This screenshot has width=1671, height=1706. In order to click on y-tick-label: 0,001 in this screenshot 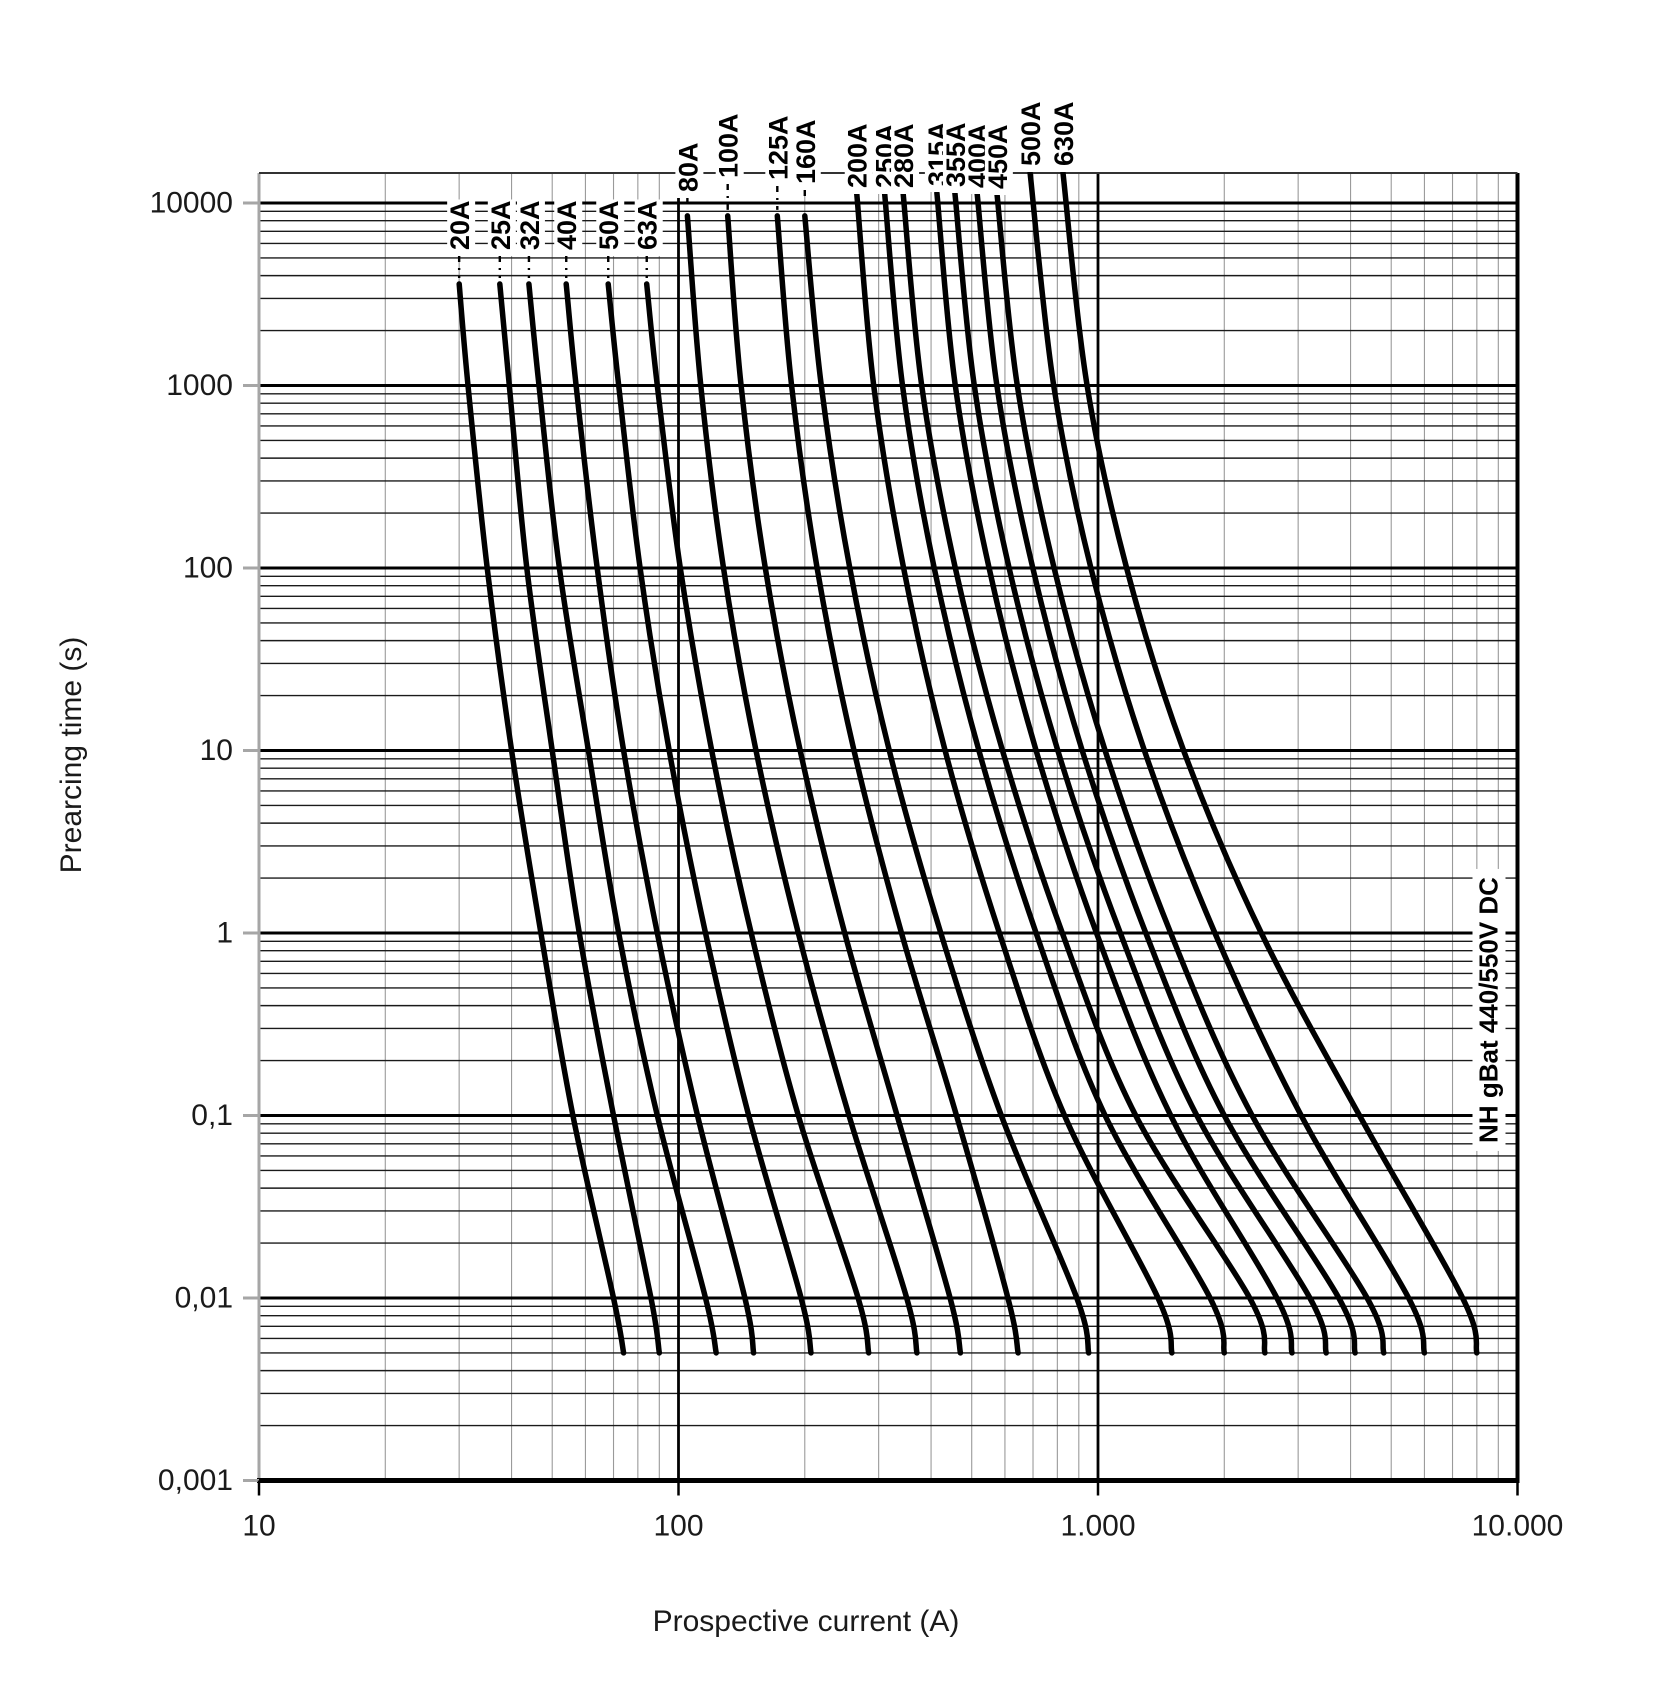, I will do `click(195, 1480)`.